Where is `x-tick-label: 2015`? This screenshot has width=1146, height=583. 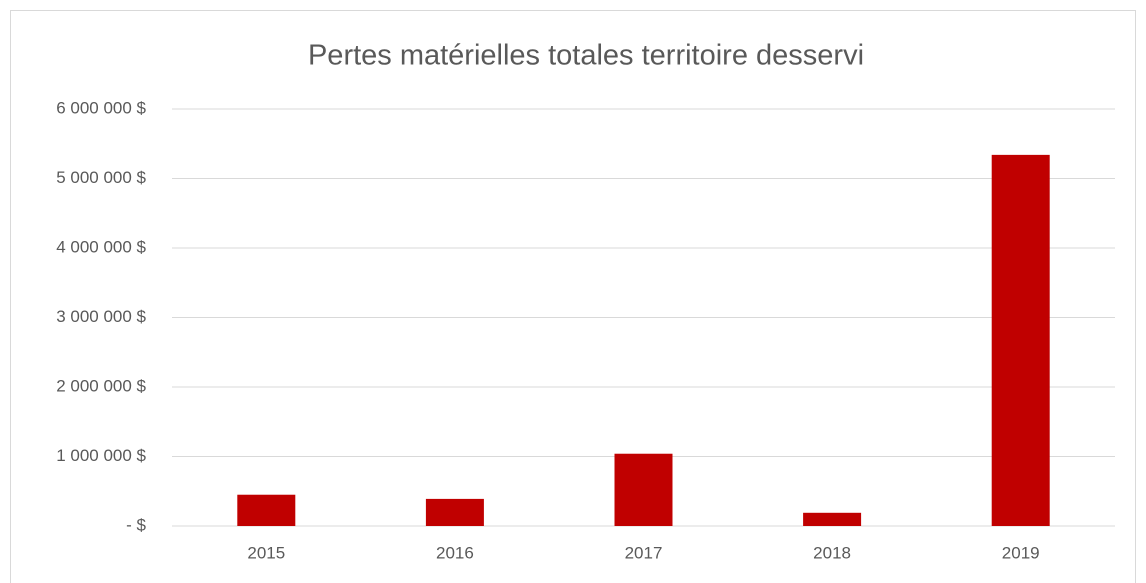 x-tick-label: 2015 is located at coordinates (266, 552).